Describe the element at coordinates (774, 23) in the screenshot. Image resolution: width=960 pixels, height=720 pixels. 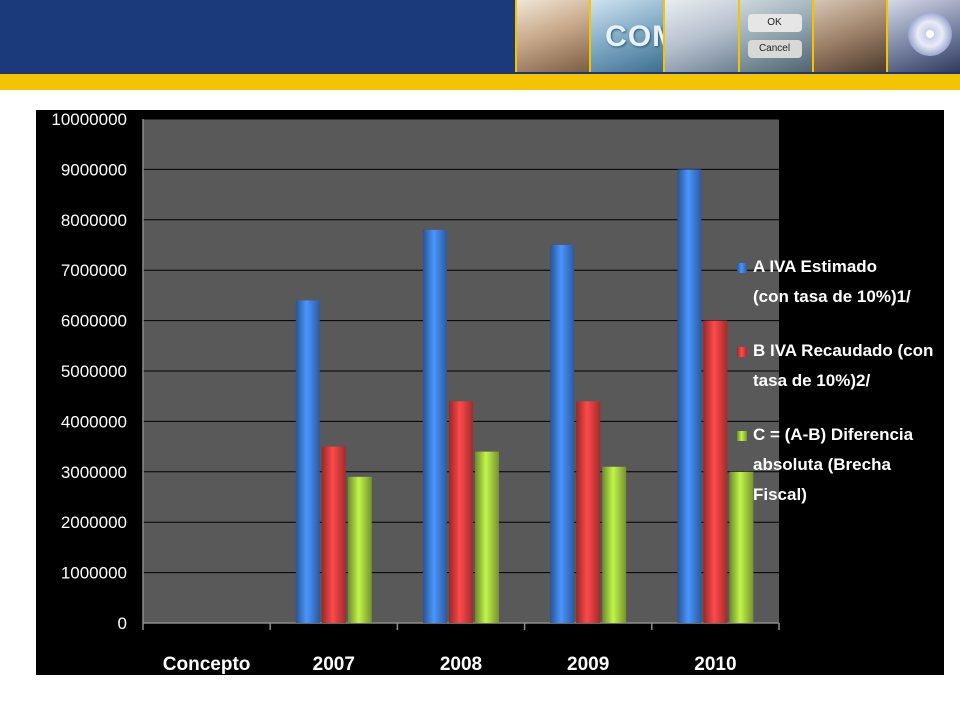
I see `ok-label: OK` at that location.